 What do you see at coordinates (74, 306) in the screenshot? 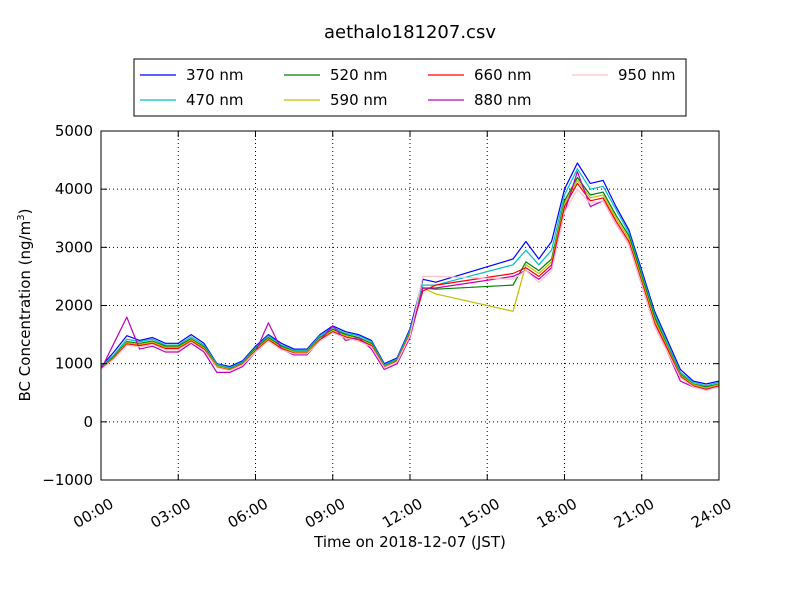
I see `y-tick-label: 2000` at bounding box center [74, 306].